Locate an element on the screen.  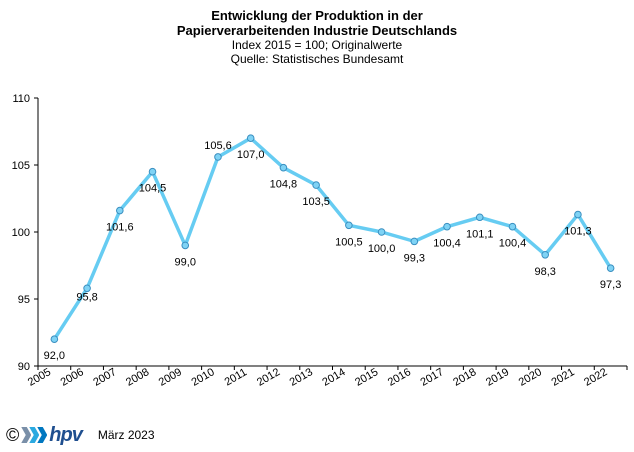
data-label: 101,6 is located at coordinates (120, 228).